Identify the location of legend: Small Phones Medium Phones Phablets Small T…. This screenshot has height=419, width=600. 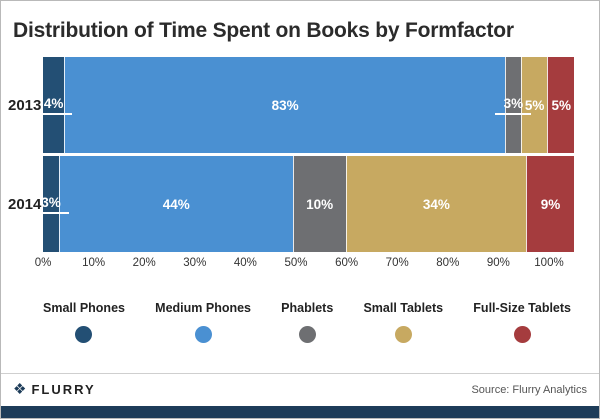
(300, 322).